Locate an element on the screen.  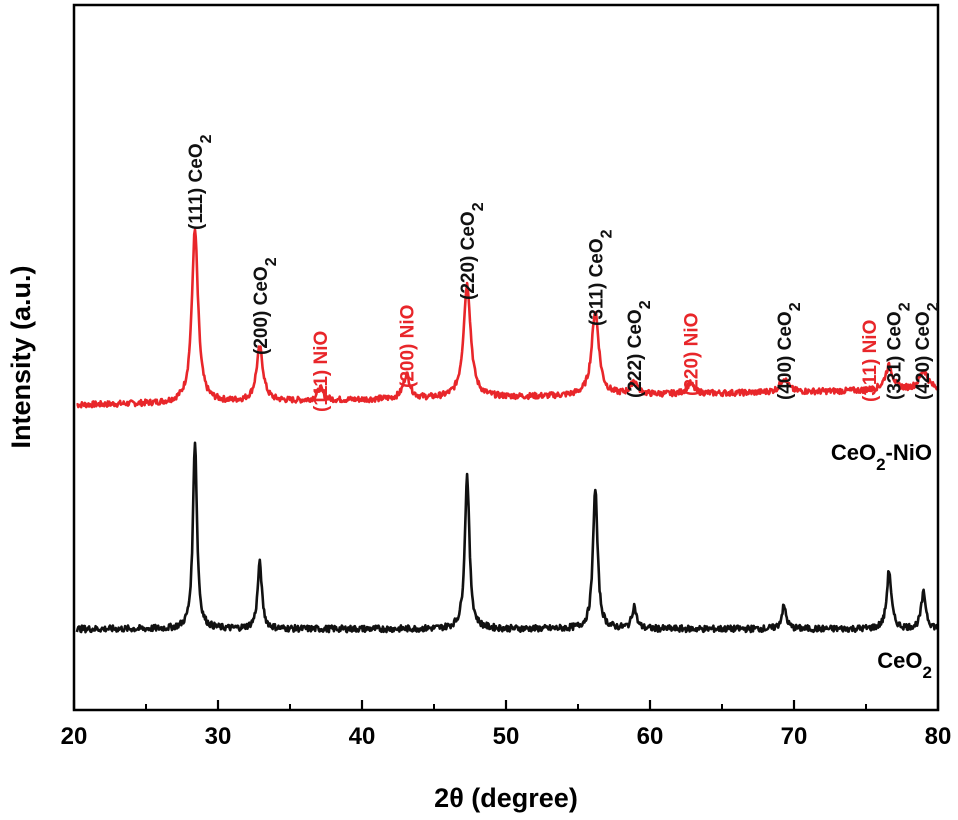
x-tick-label: 70 is located at coordinates (794, 736).